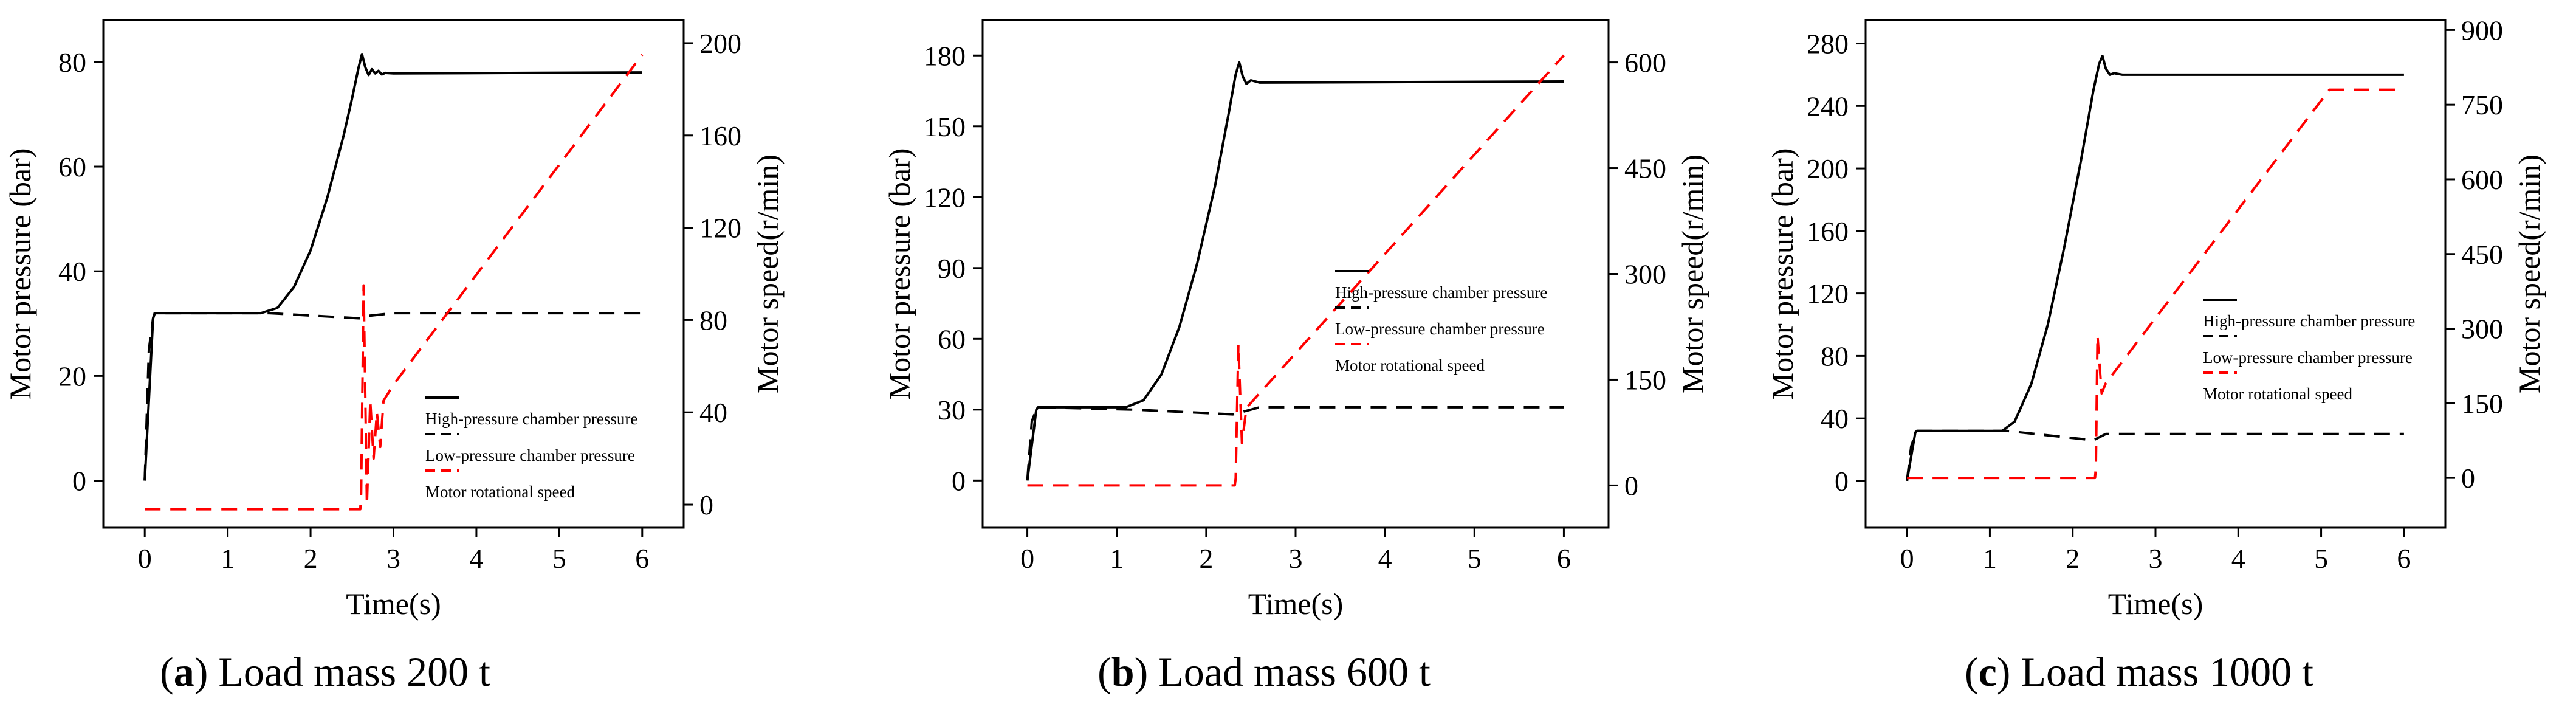 The height and width of the screenshot is (718, 2576). What do you see at coordinates (1828, 45) in the screenshot?
I see `y-left-tick-label: 280` at bounding box center [1828, 45].